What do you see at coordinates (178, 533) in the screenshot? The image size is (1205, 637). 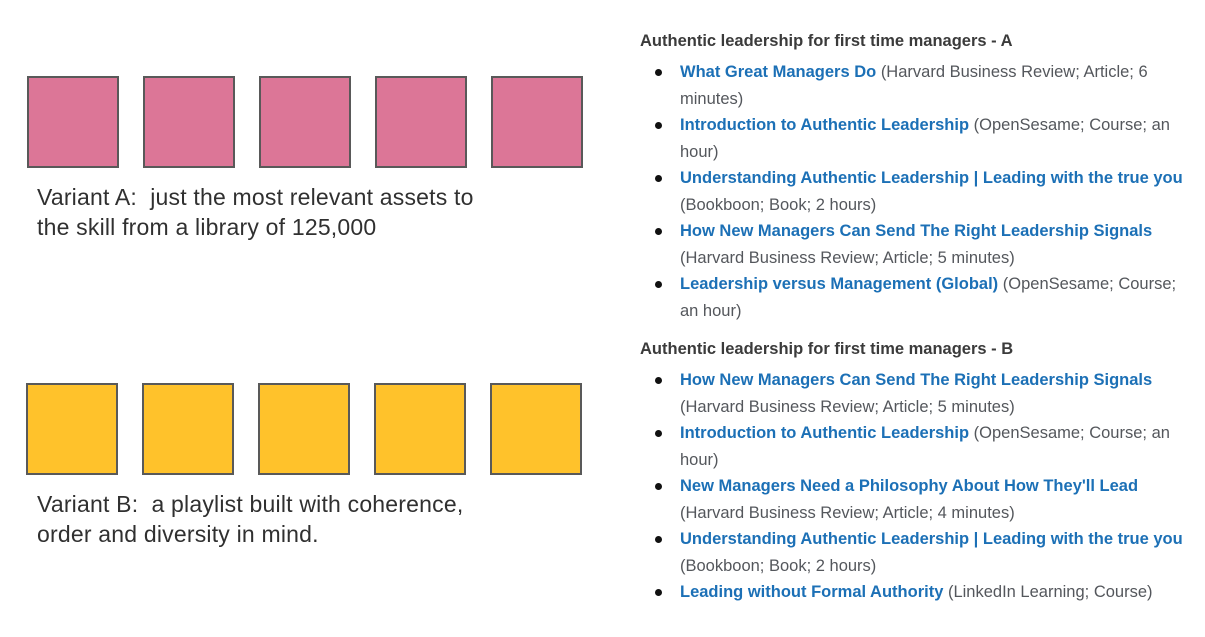 I see `variant-b-caption-line2: order and diversity in mind.` at bounding box center [178, 533].